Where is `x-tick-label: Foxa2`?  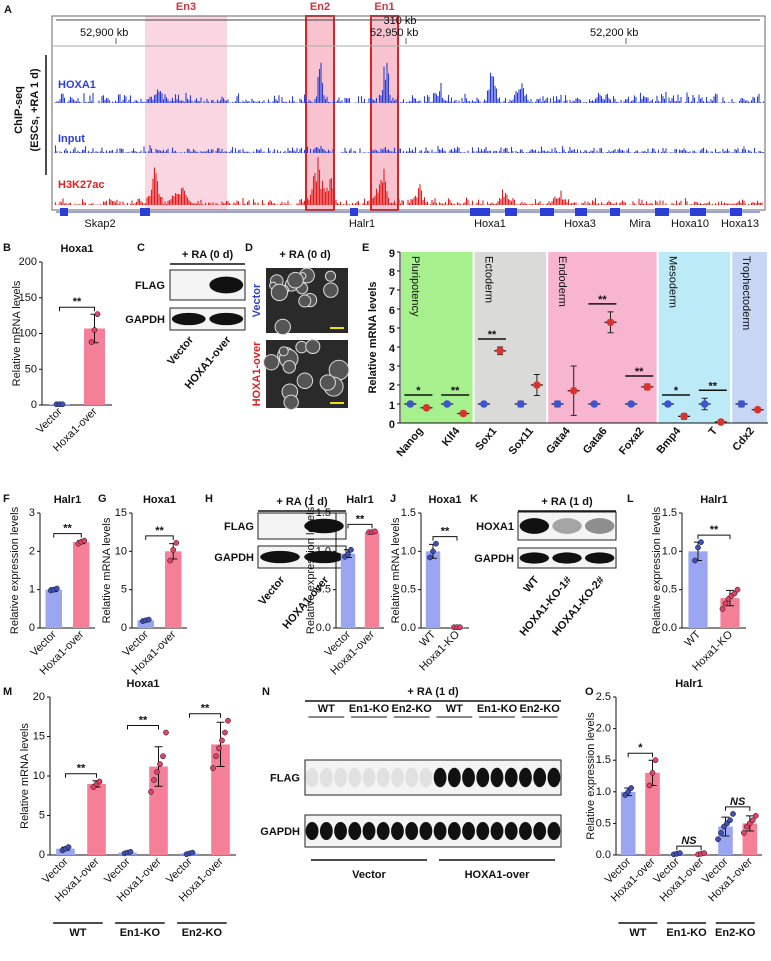
x-tick-label: Foxa2 is located at coordinates (632, 441).